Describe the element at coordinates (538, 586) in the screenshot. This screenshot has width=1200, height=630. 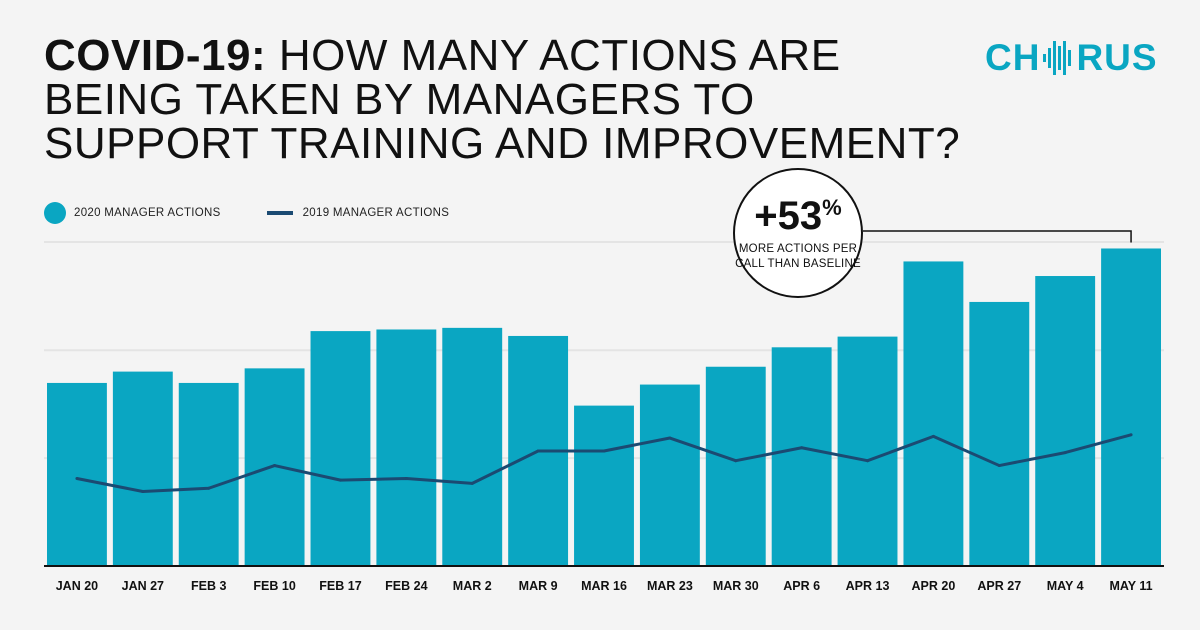
I see `x-tick-label: MAR 9` at that location.